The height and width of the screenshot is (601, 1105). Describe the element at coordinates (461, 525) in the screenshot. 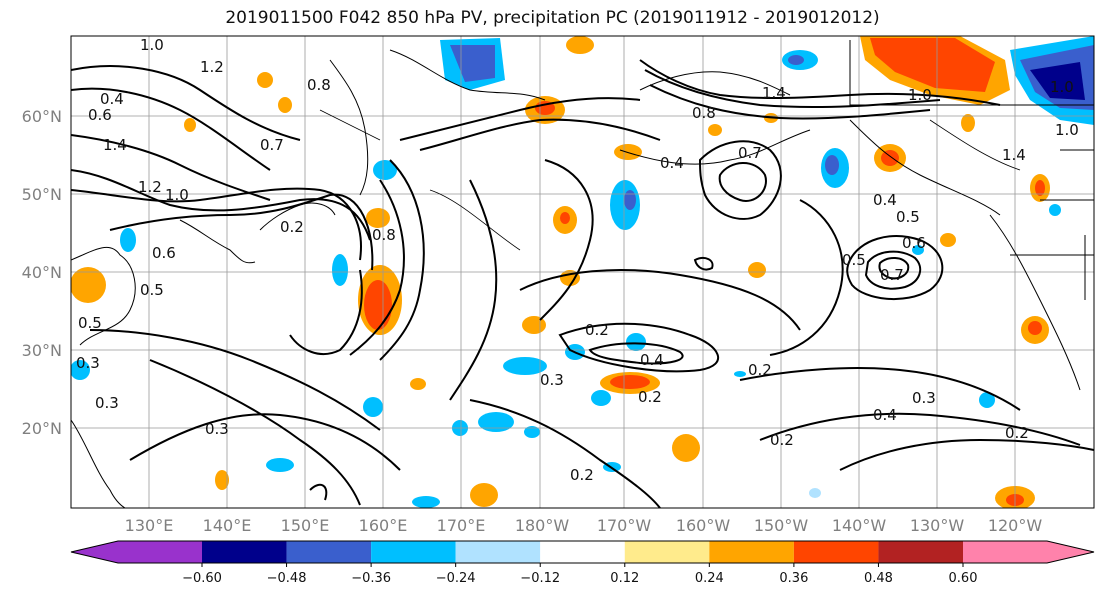

I see `lon-label: 170°E` at that location.